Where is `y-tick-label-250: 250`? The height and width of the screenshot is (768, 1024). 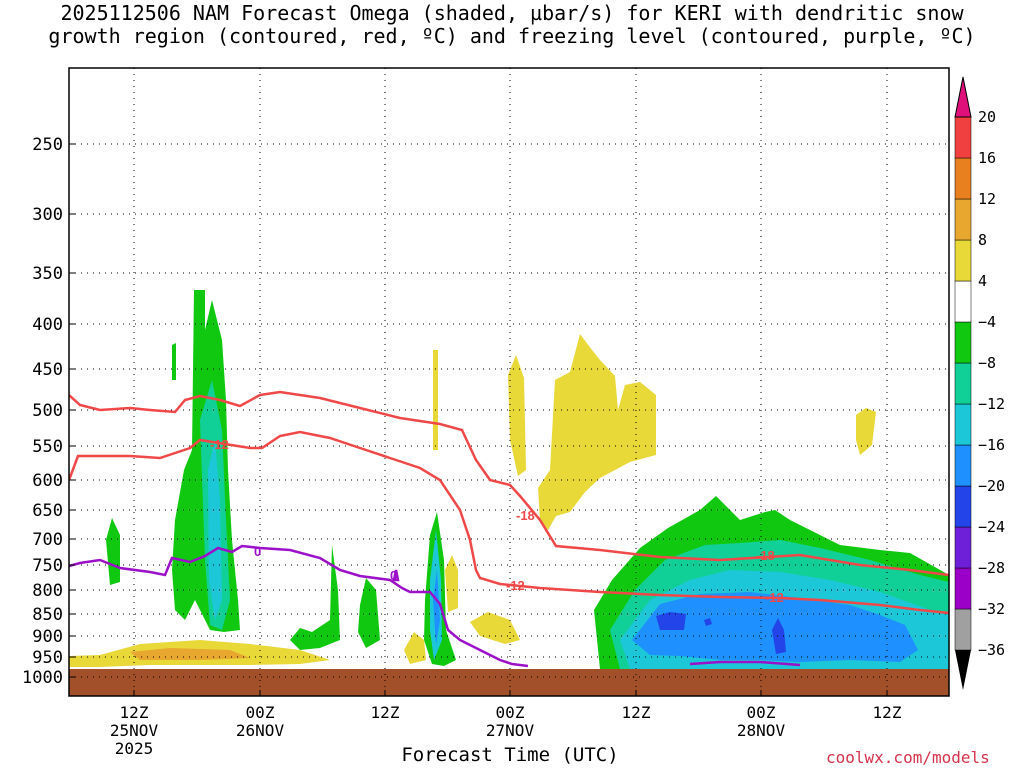 y-tick-label-250: 250 is located at coordinates (47, 145).